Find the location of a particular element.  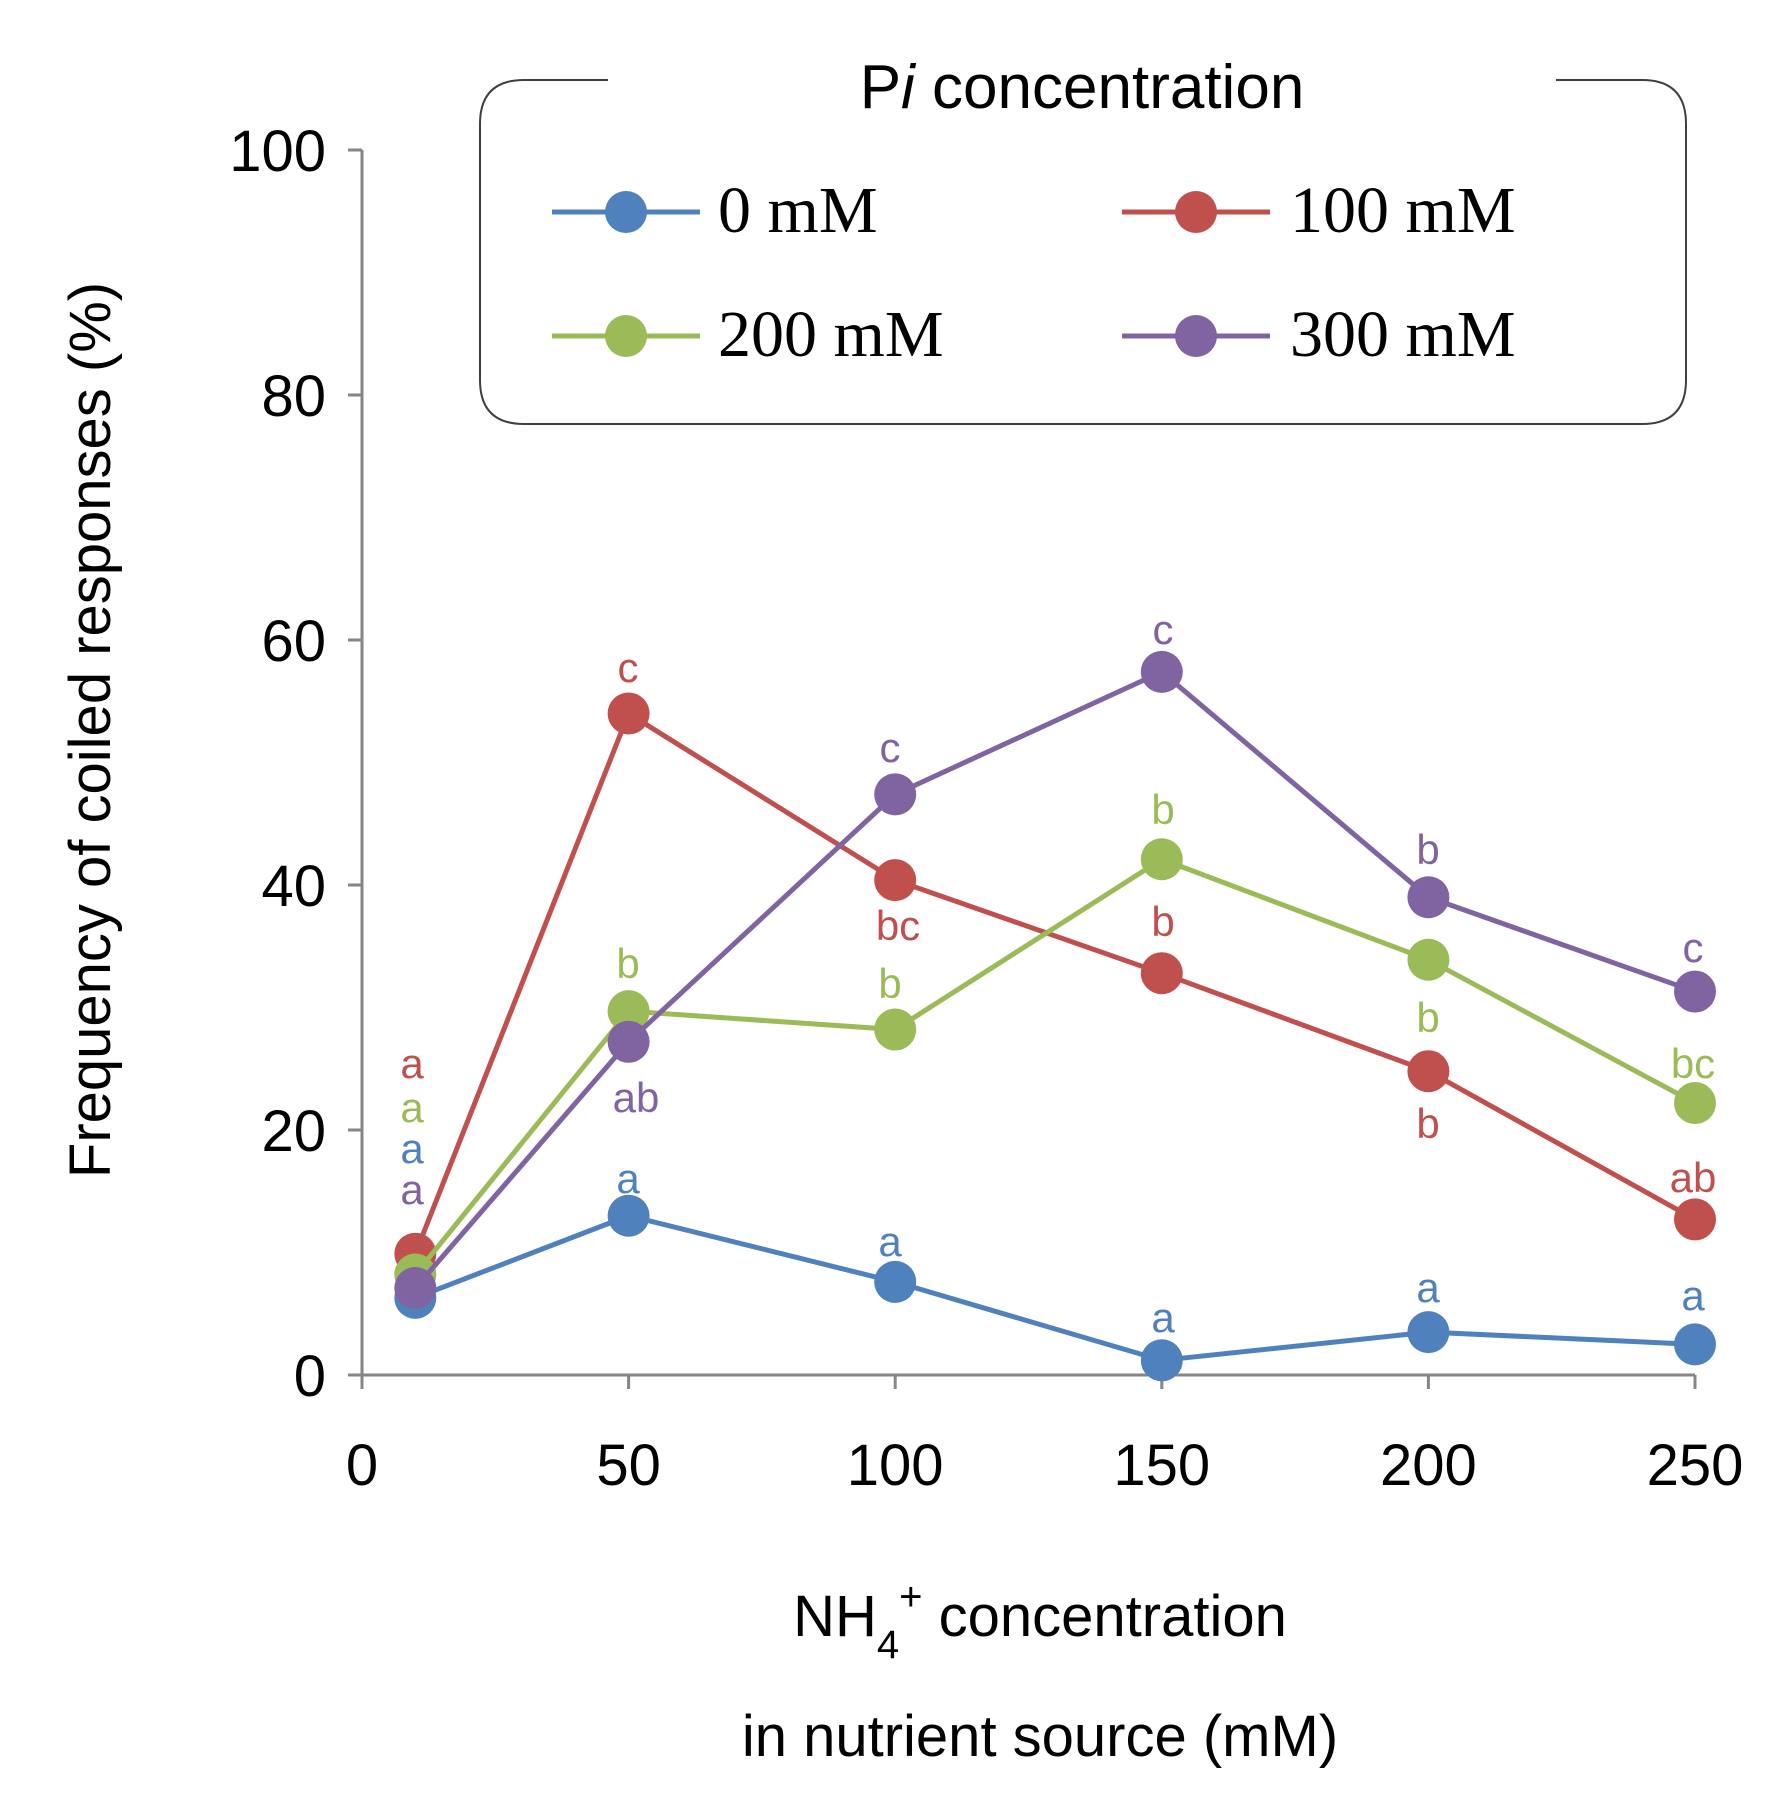

x-tick-label: 50 is located at coordinates (628, 1465).